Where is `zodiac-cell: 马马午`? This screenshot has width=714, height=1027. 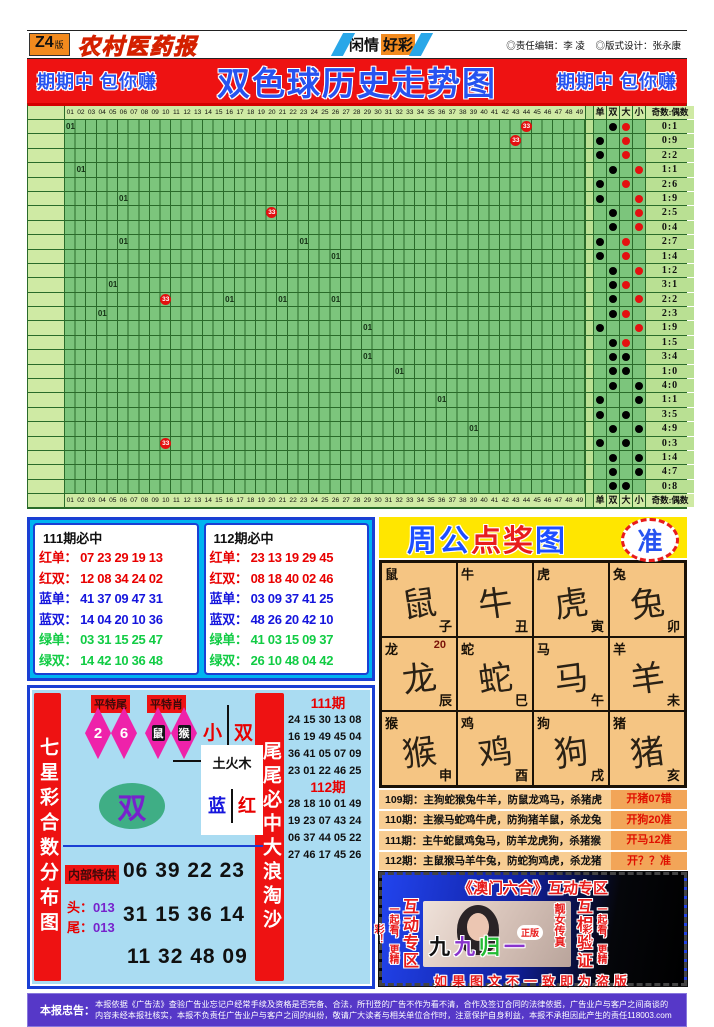
zodiac-cell: 马马午 is located at coordinates (571, 674).